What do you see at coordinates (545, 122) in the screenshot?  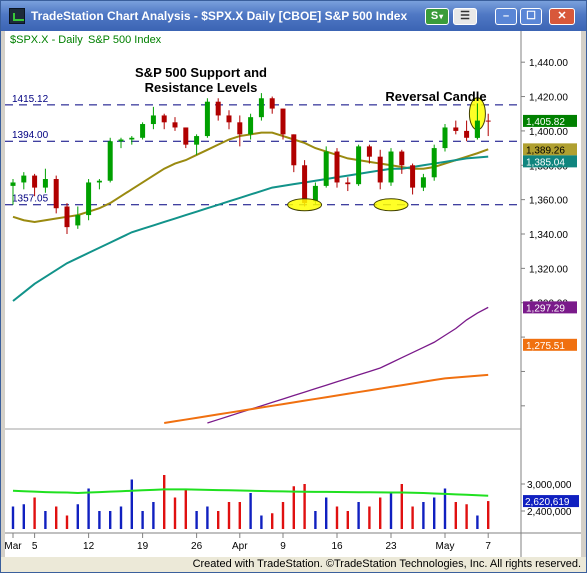 I see `last-value-label: 1,405.82` at bounding box center [545, 122].